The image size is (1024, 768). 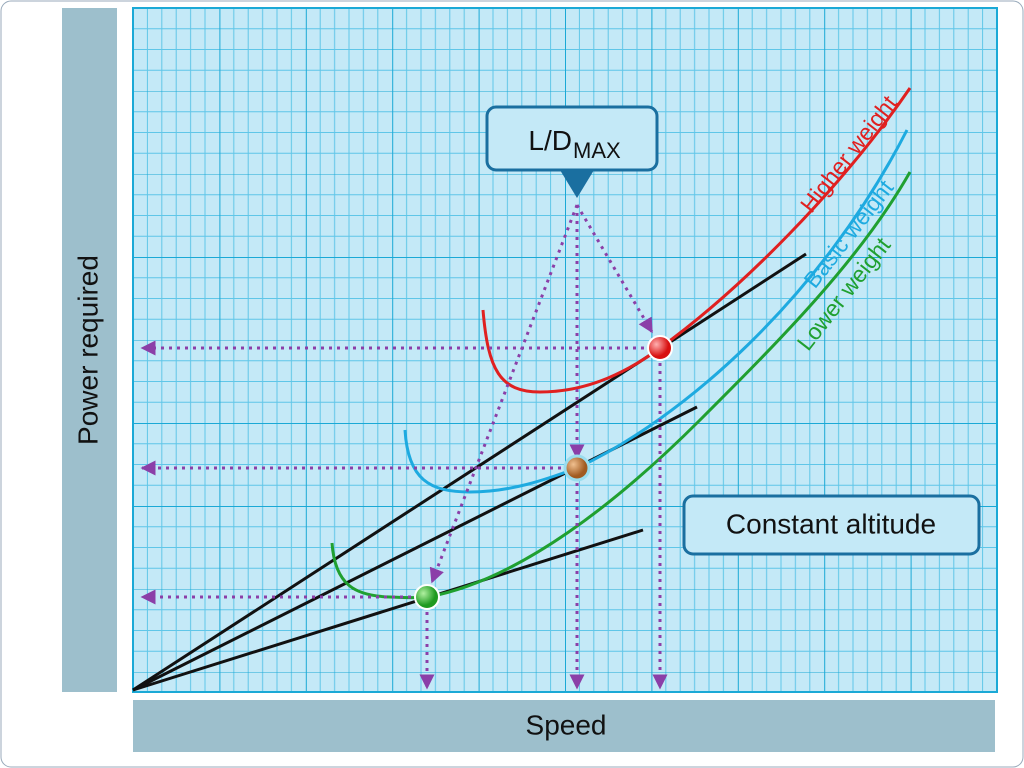 I want to click on callout-pointer, so click(x=577, y=184).